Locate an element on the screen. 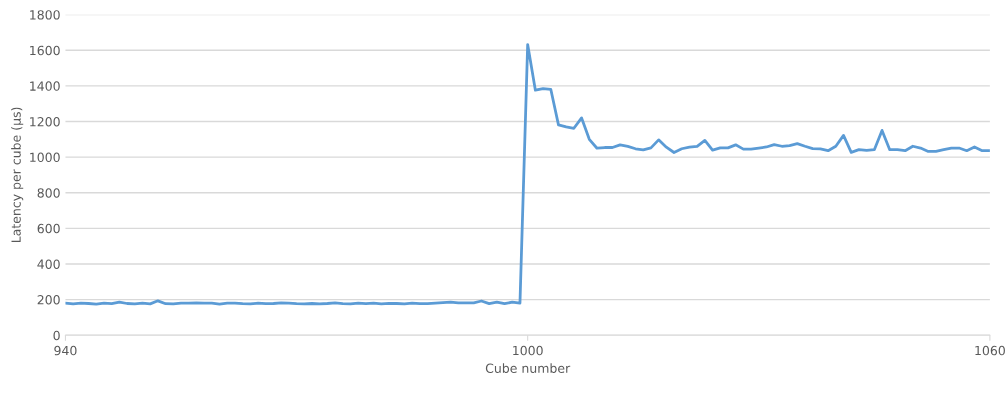  x-axis-title: Cube number is located at coordinates (528, 368).